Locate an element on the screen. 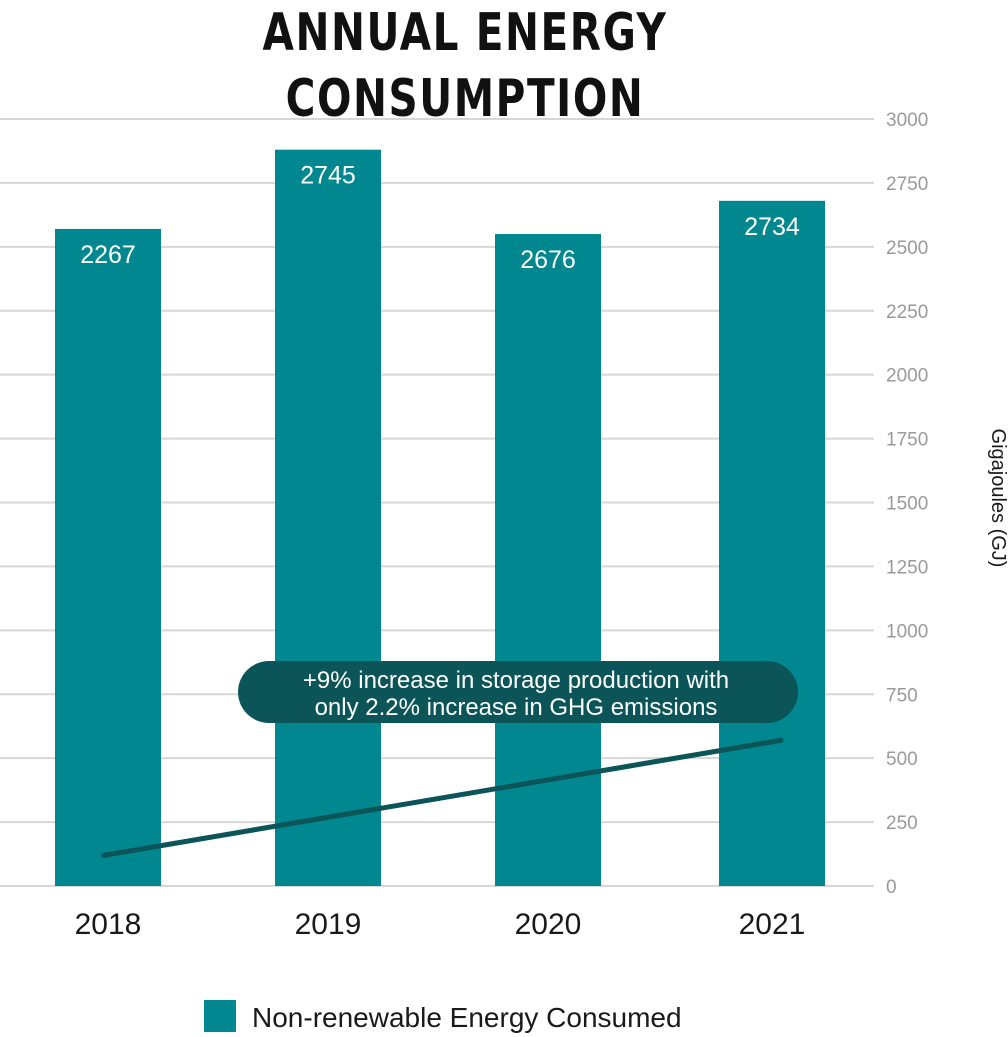 This screenshot has height=1037, width=1008. y-tick-label: 750 is located at coordinates (902, 695).